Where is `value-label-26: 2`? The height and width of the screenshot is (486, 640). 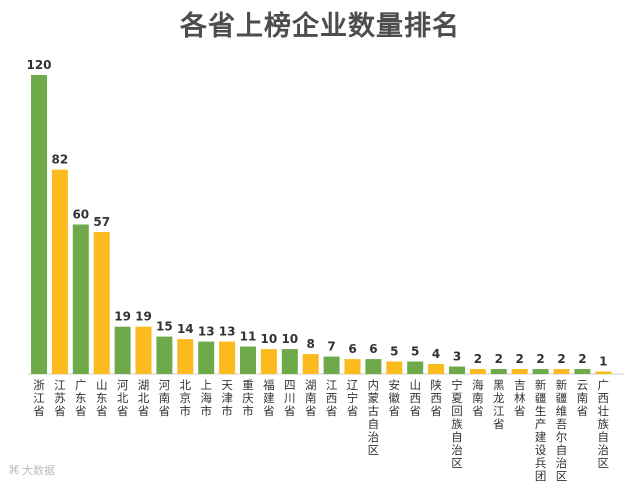
value-label-26: 2 is located at coordinates (582, 359).